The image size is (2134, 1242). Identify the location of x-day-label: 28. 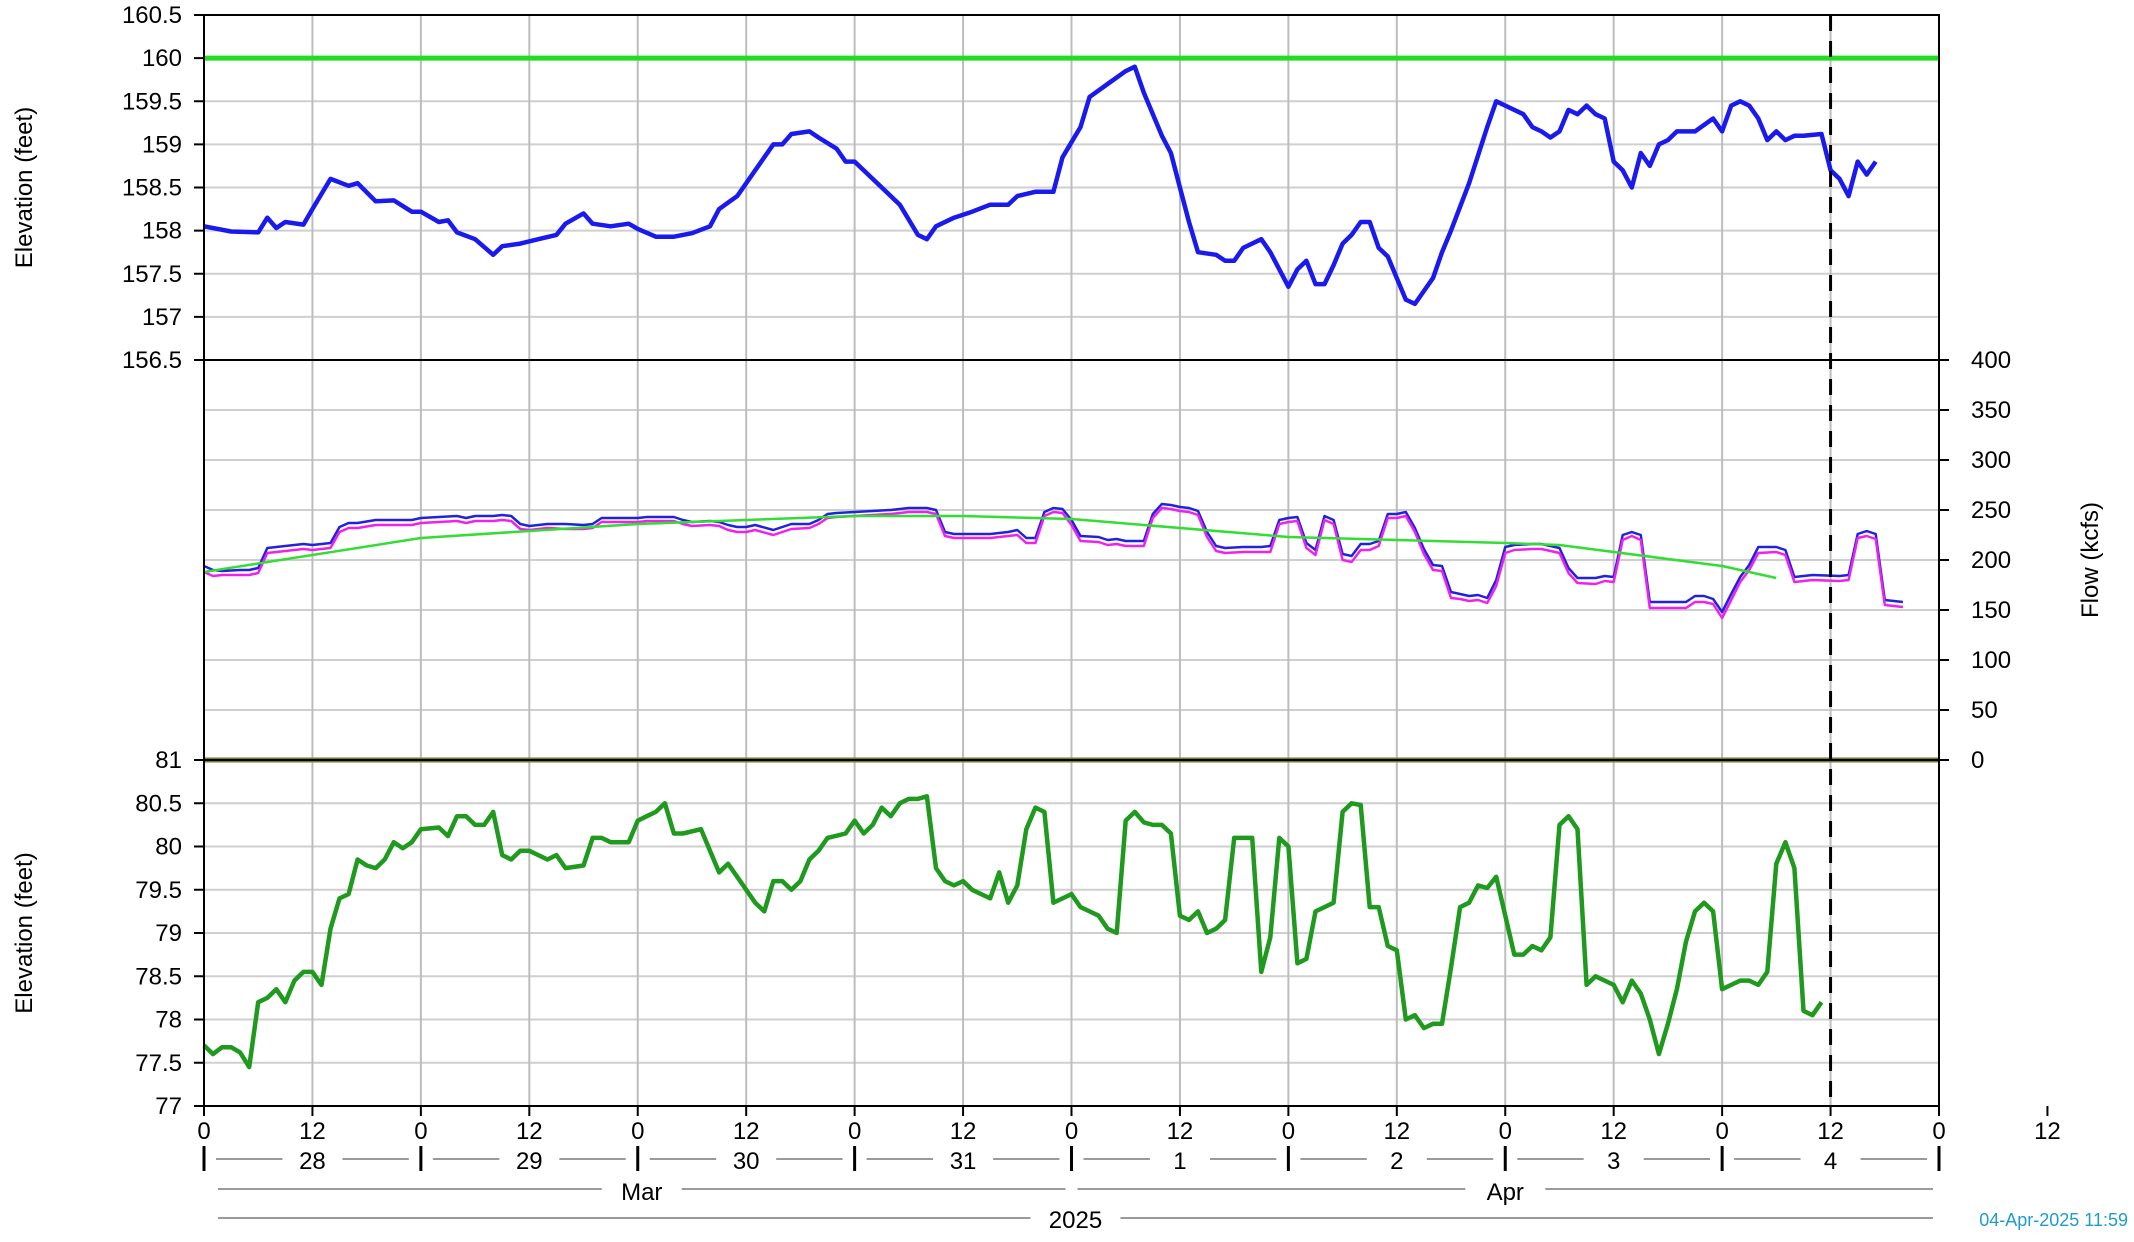
(312, 1161).